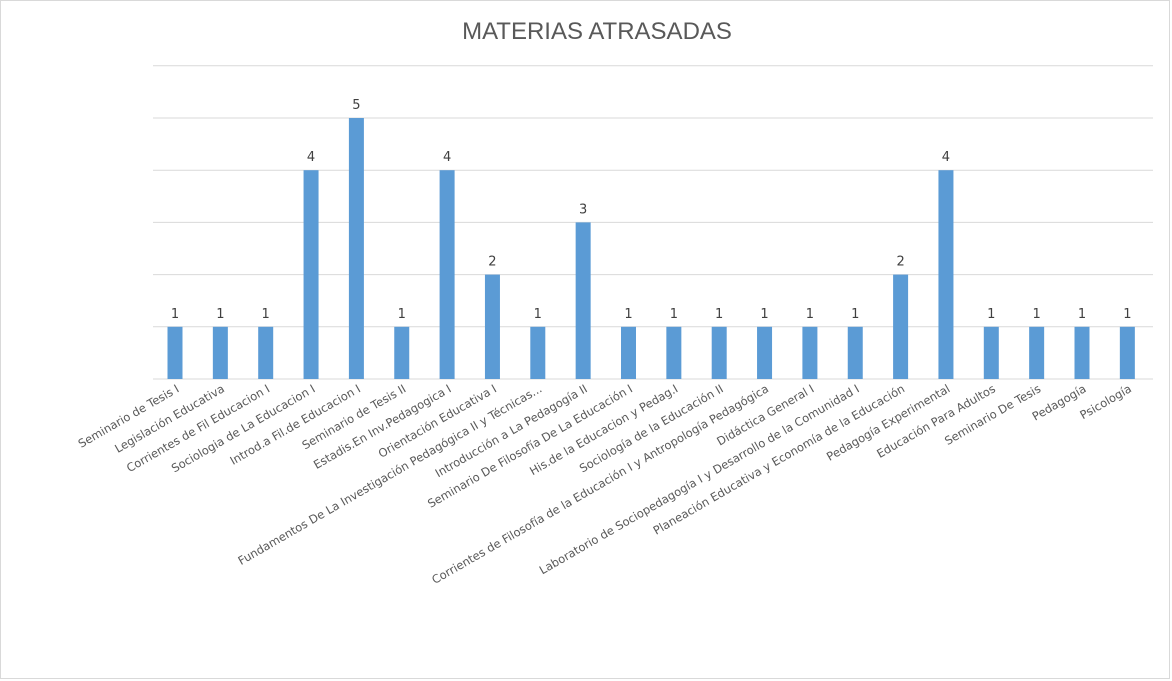  What do you see at coordinates (1105, 401) in the screenshot?
I see `category-label: Psicología` at bounding box center [1105, 401].